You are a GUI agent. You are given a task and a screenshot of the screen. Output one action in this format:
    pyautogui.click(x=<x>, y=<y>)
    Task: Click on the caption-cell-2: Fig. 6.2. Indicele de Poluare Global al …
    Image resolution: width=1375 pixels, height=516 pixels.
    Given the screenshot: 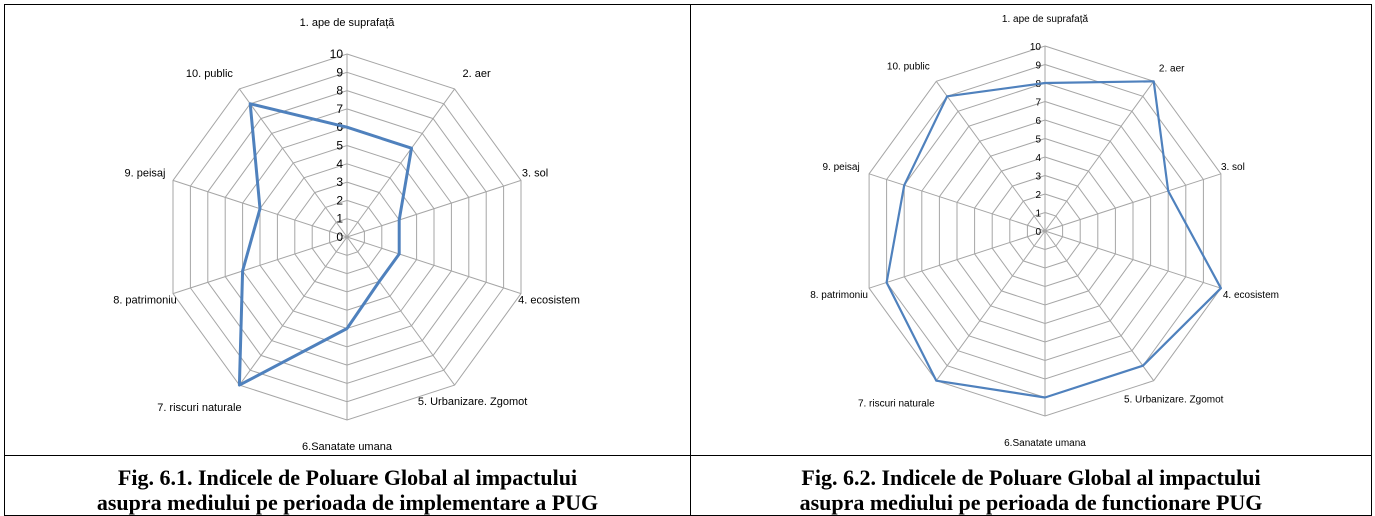 What is the action you would take?
    pyautogui.click(x=1031, y=485)
    